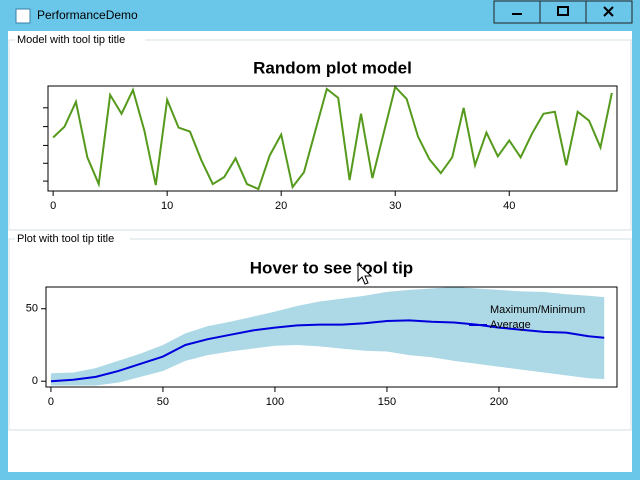 The width and height of the screenshot is (640, 480). What do you see at coordinates (331, 267) in the screenshot?
I see `chart-title: Hover to see tool tip` at bounding box center [331, 267].